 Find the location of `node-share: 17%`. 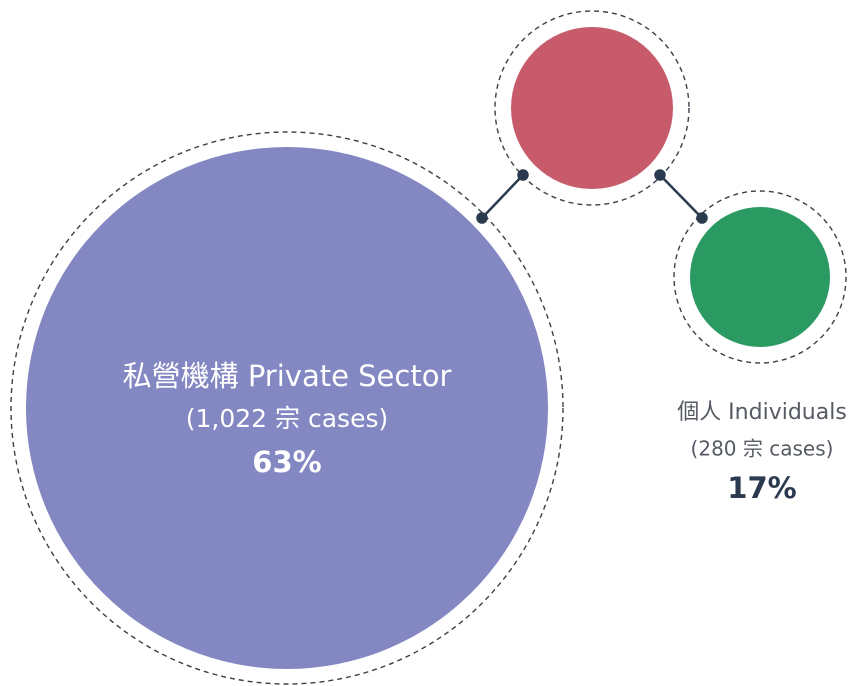

node-share: 17% is located at coordinates (761, 488).